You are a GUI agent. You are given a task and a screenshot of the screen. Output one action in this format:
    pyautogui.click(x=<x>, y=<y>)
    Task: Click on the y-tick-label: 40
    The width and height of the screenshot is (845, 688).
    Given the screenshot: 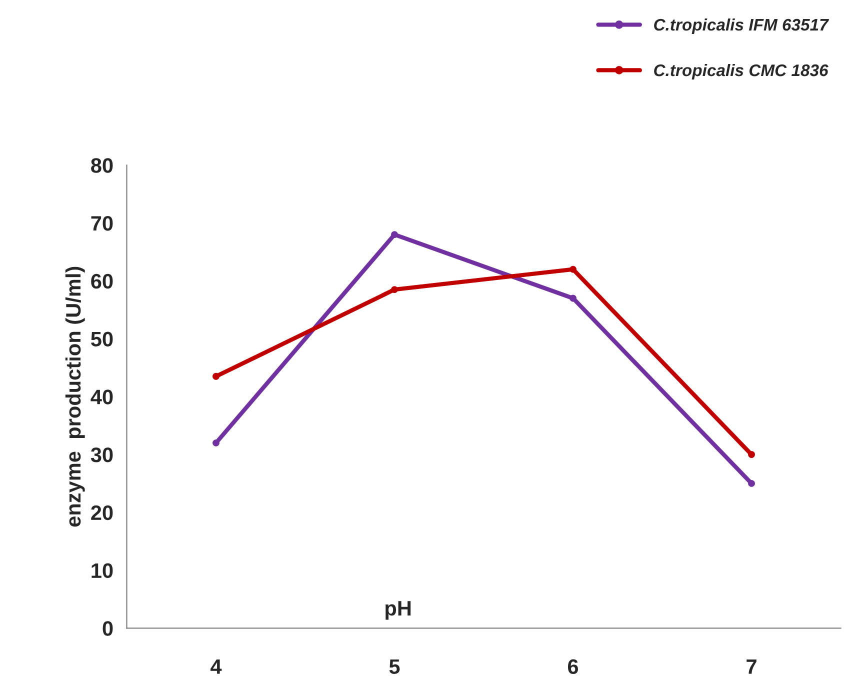 What is the action you would take?
    pyautogui.click(x=101, y=397)
    